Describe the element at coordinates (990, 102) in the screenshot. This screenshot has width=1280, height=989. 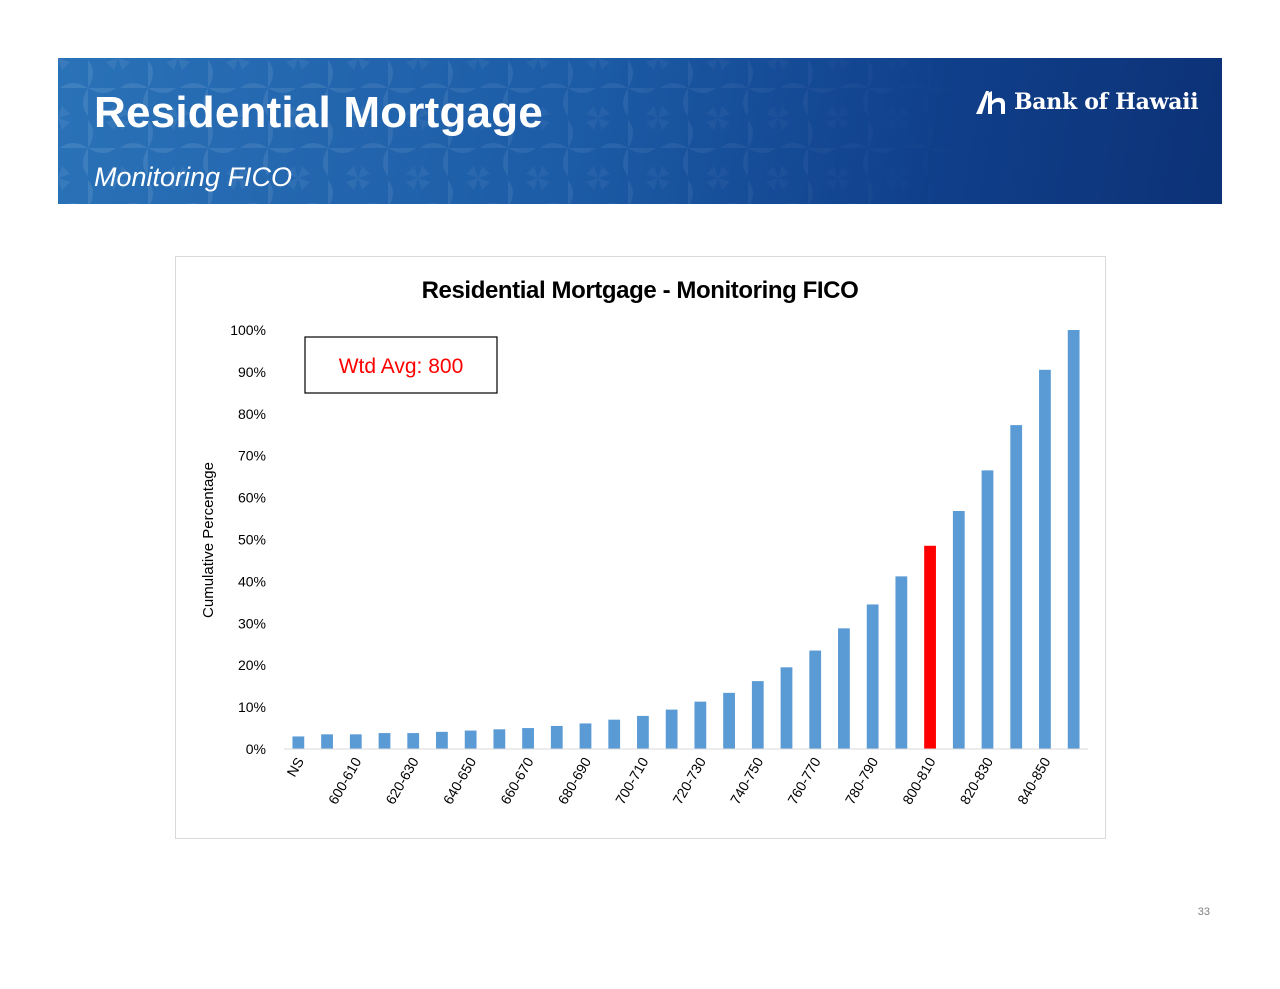
I see `bank-of-hawaii-logo-icon` at that location.